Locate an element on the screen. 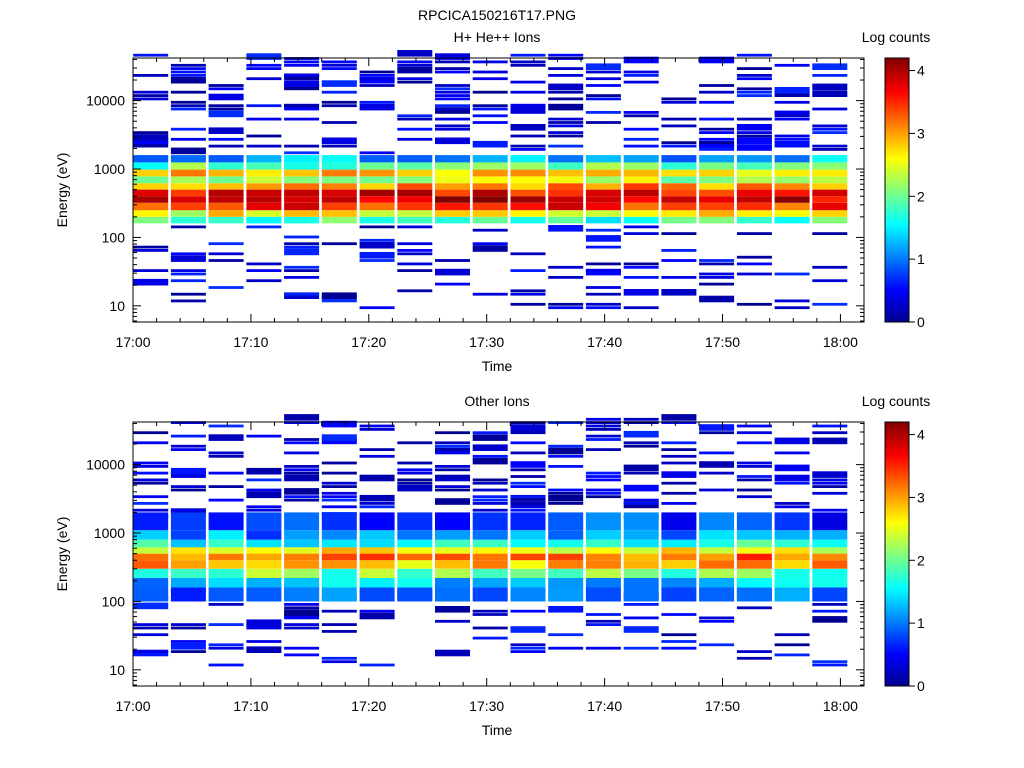 The height and width of the screenshot is (768, 1024). x-tick-label: 17:20 is located at coordinates (368, 706).